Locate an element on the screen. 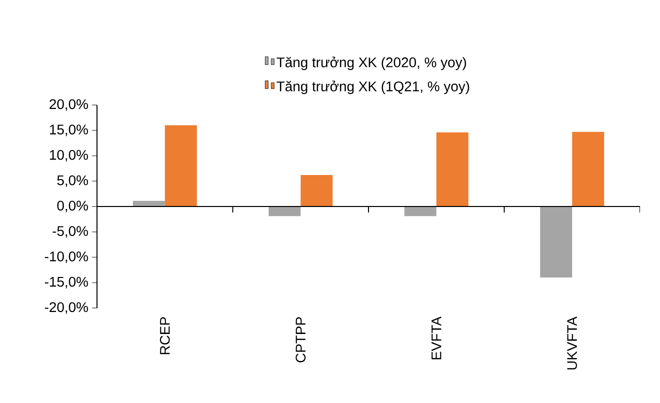 Image resolution: width=660 pixels, height=403 pixels. y-tick-label: -20,0% is located at coordinates (66, 308).